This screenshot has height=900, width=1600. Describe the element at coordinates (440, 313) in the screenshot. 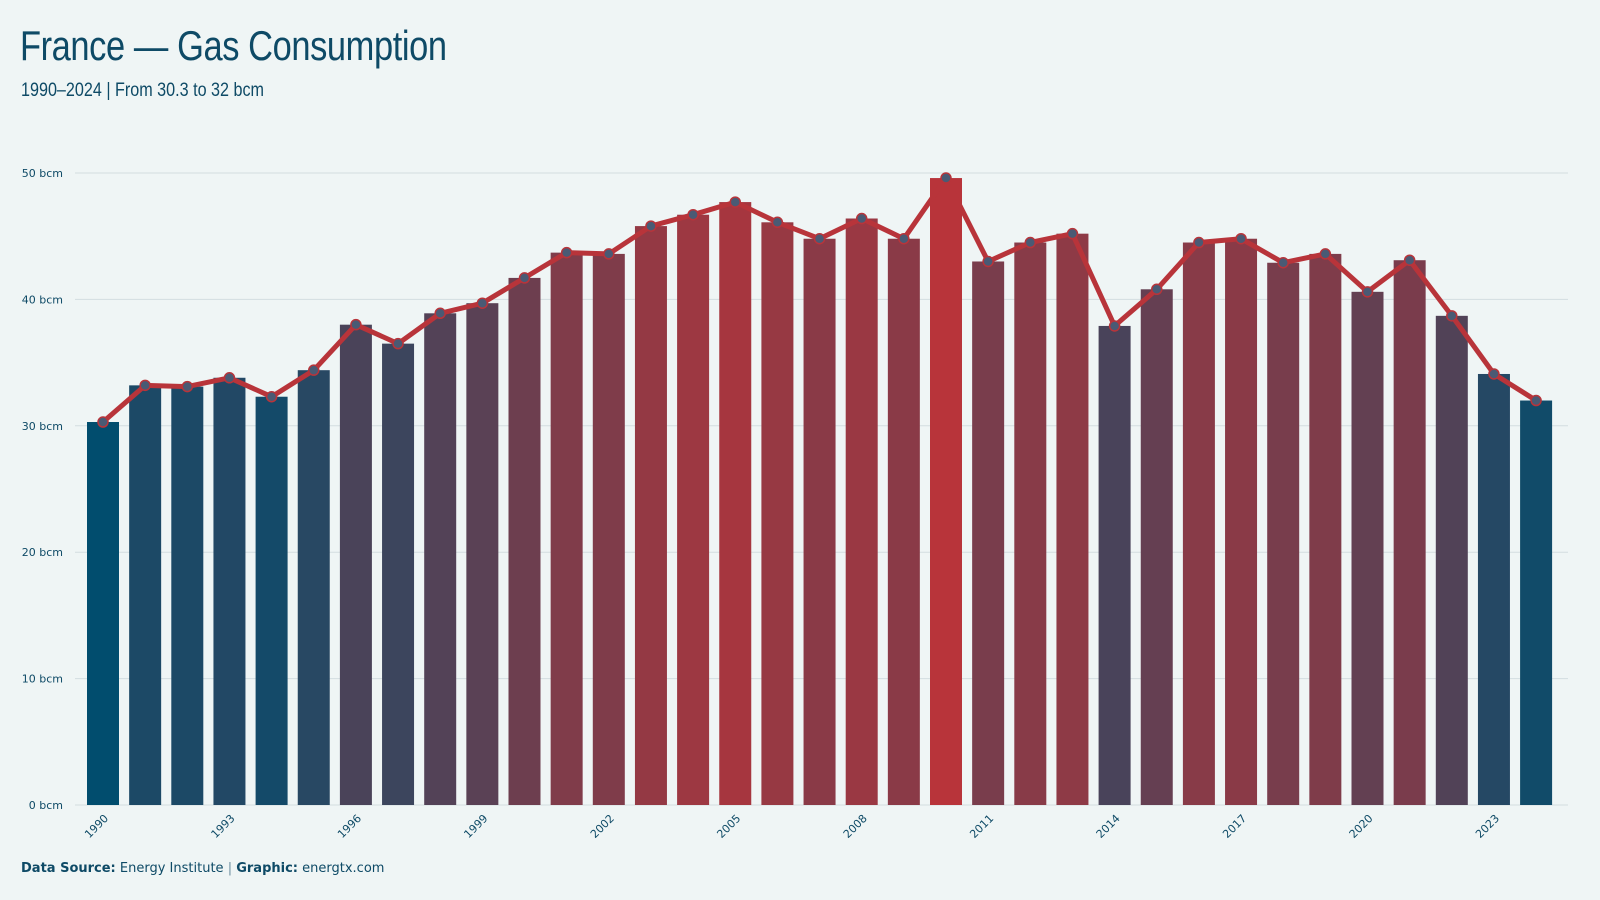

I see `point-1998` at that location.